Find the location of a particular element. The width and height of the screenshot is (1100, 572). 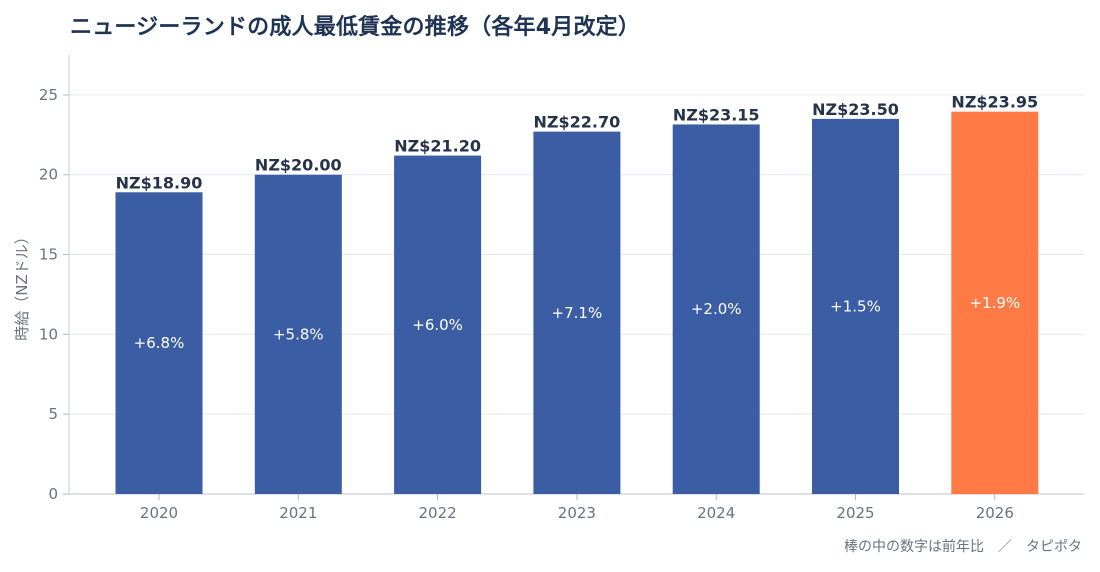

growth-label-2024: +2.0% is located at coordinates (716, 309).